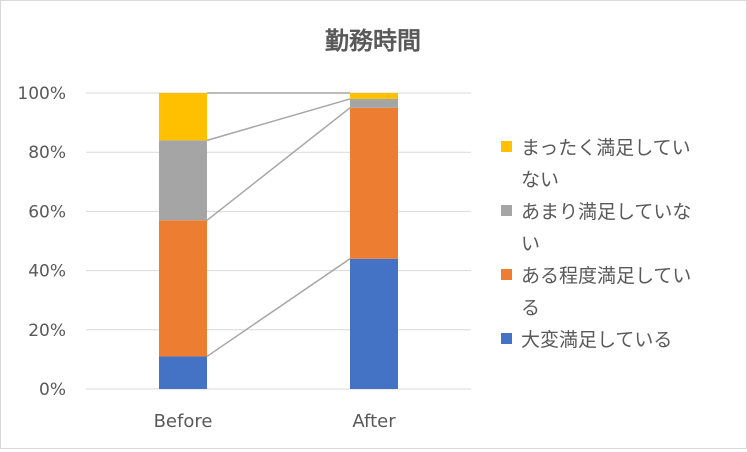  I want to click on y-tick-label: 40%, so click(47, 272).